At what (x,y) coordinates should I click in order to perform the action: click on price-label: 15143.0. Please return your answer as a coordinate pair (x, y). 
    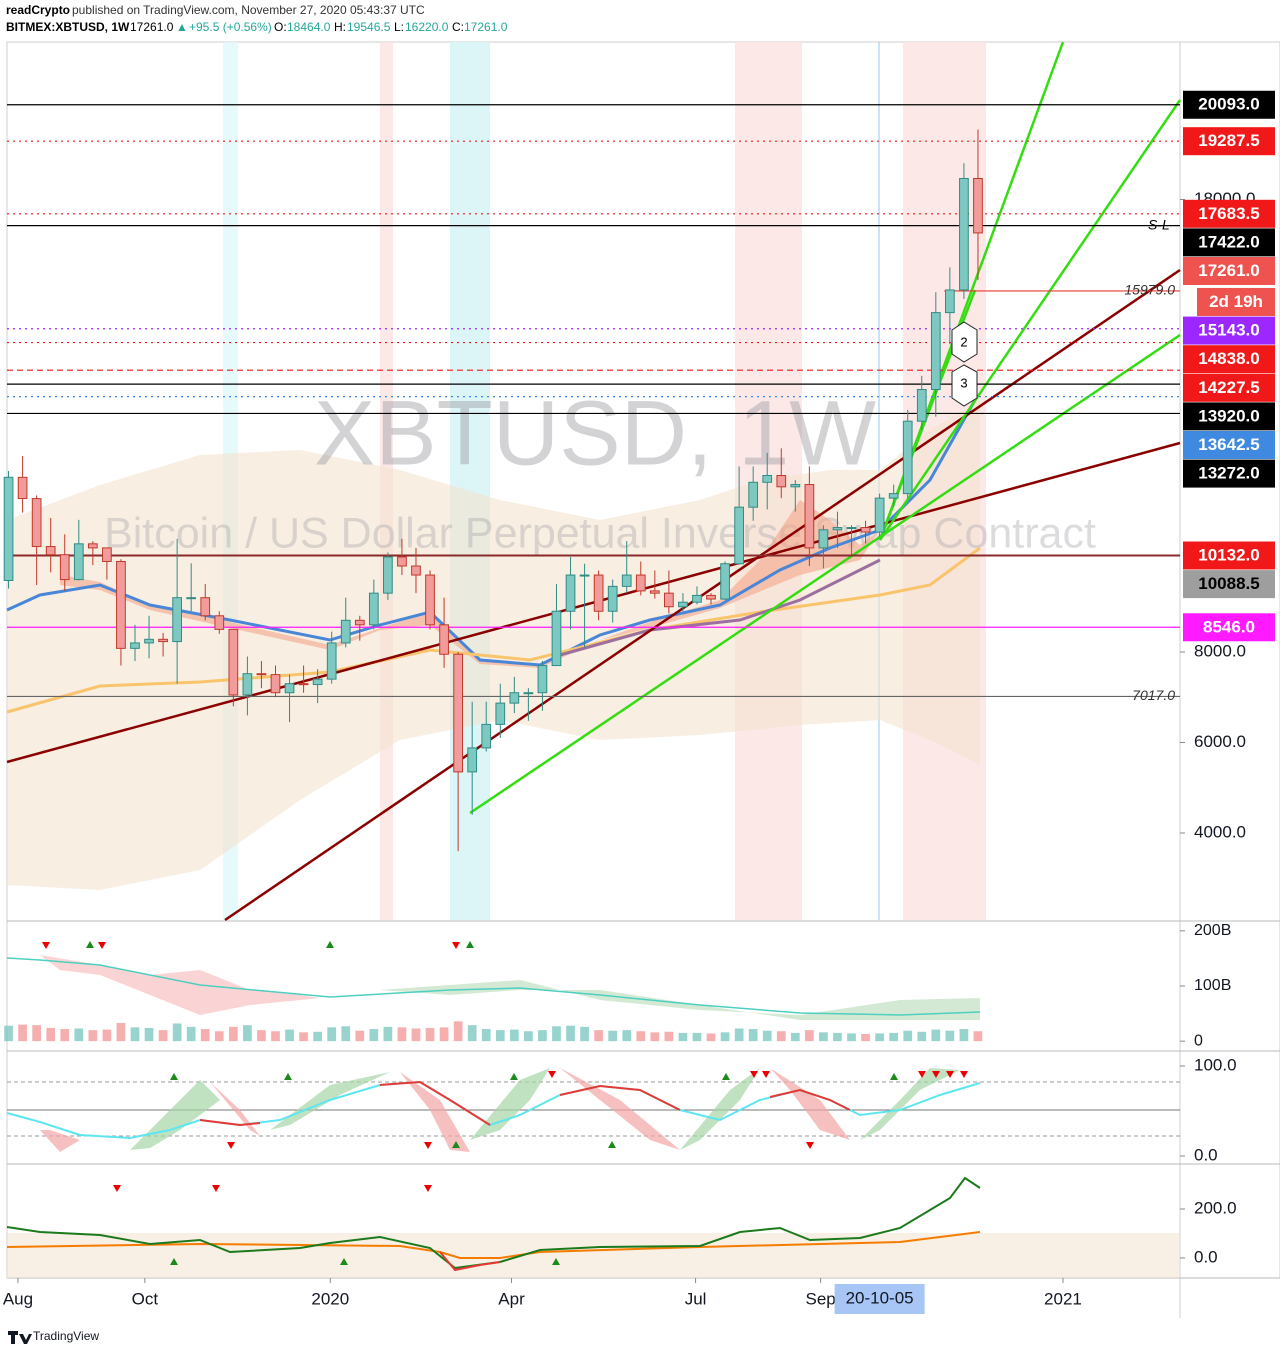
    Looking at the image, I should click on (1228, 330).